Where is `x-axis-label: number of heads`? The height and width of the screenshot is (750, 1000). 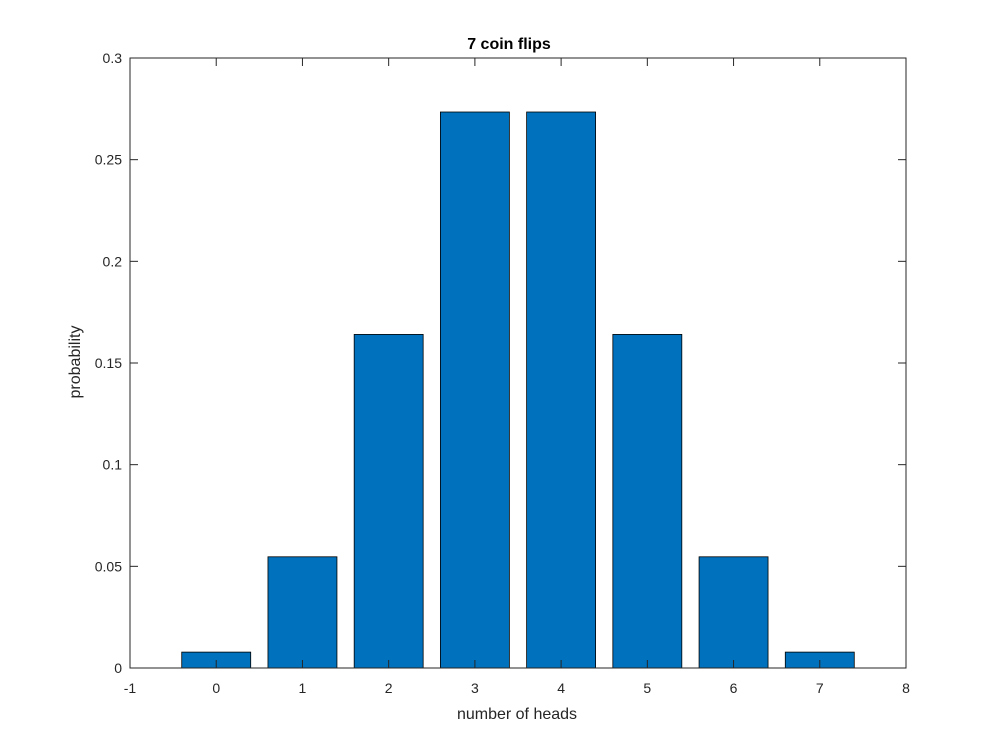
x-axis-label: number of heads is located at coordinates (517, 714).